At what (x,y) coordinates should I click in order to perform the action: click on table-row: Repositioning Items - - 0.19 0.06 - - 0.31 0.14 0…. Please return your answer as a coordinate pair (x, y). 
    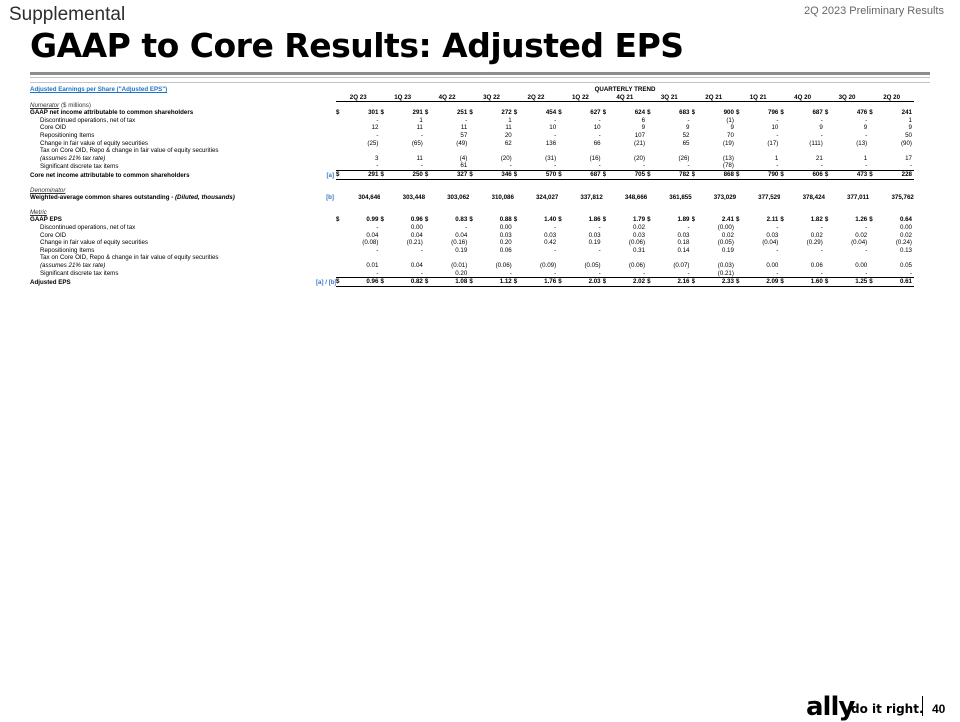
    Looking at the image, I should click on (472, 251).